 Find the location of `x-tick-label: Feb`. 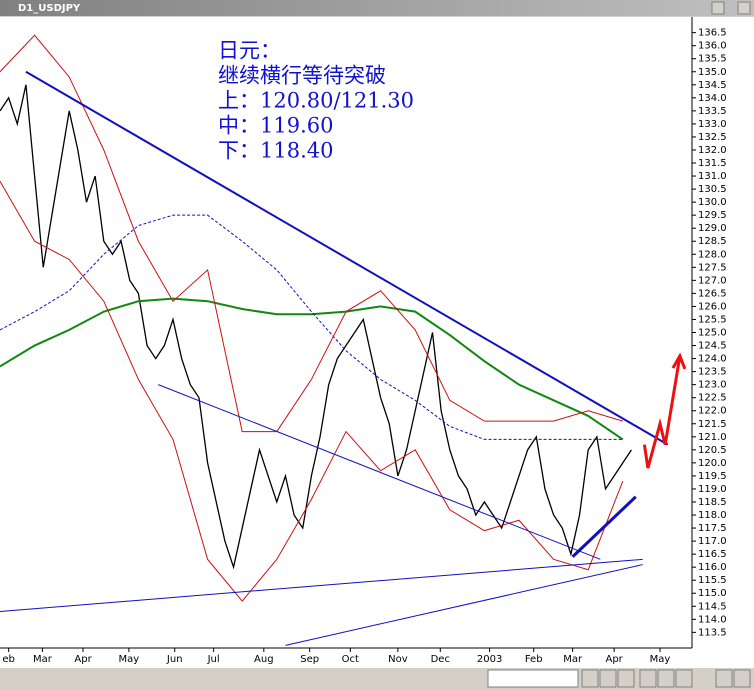

x-tick-label: Feb is located at coordinates (534, 659).